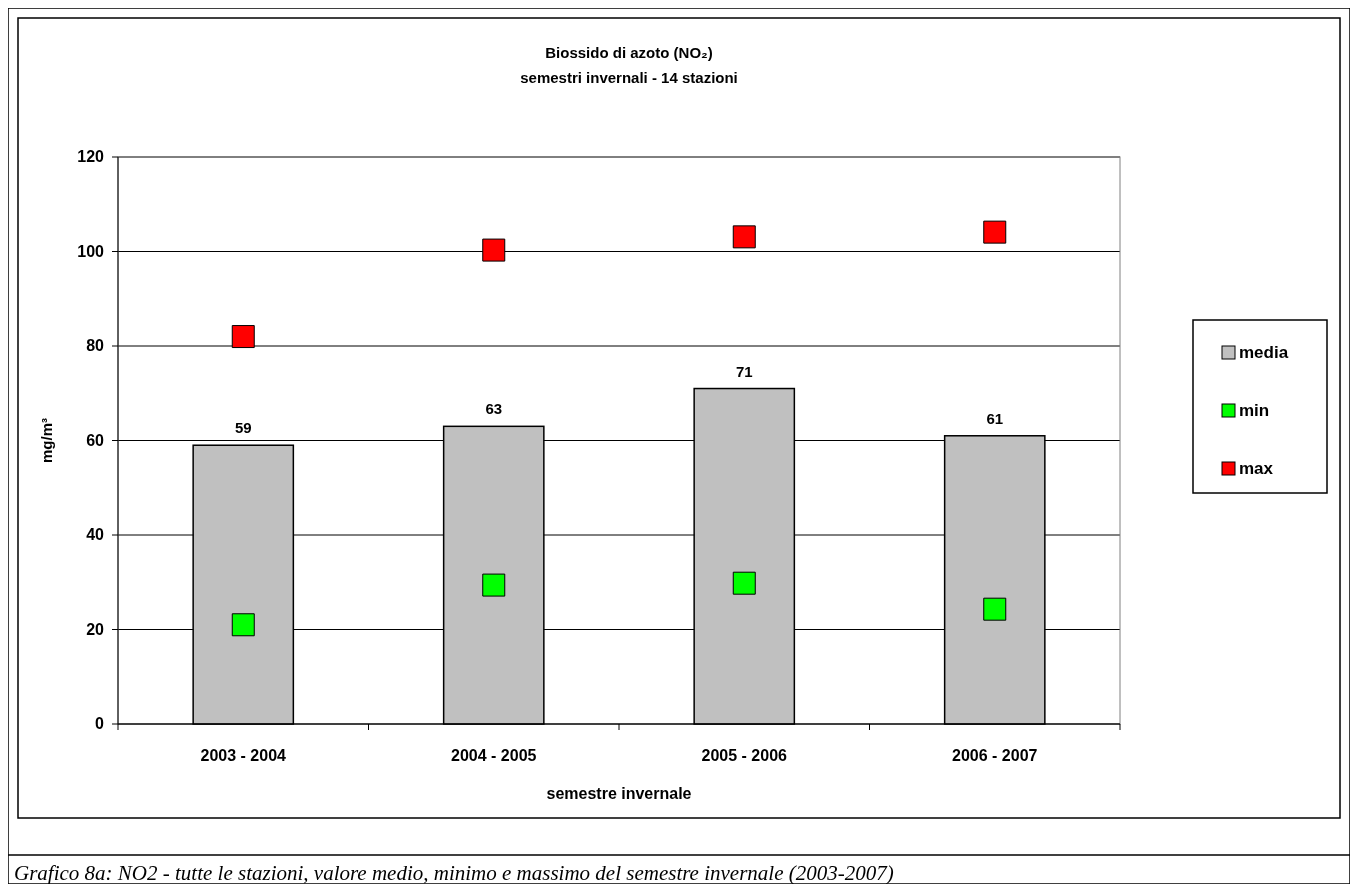 The height and width of the screenshot is (892, 1358). I want to click on data-label: 59, so click(243, 428).